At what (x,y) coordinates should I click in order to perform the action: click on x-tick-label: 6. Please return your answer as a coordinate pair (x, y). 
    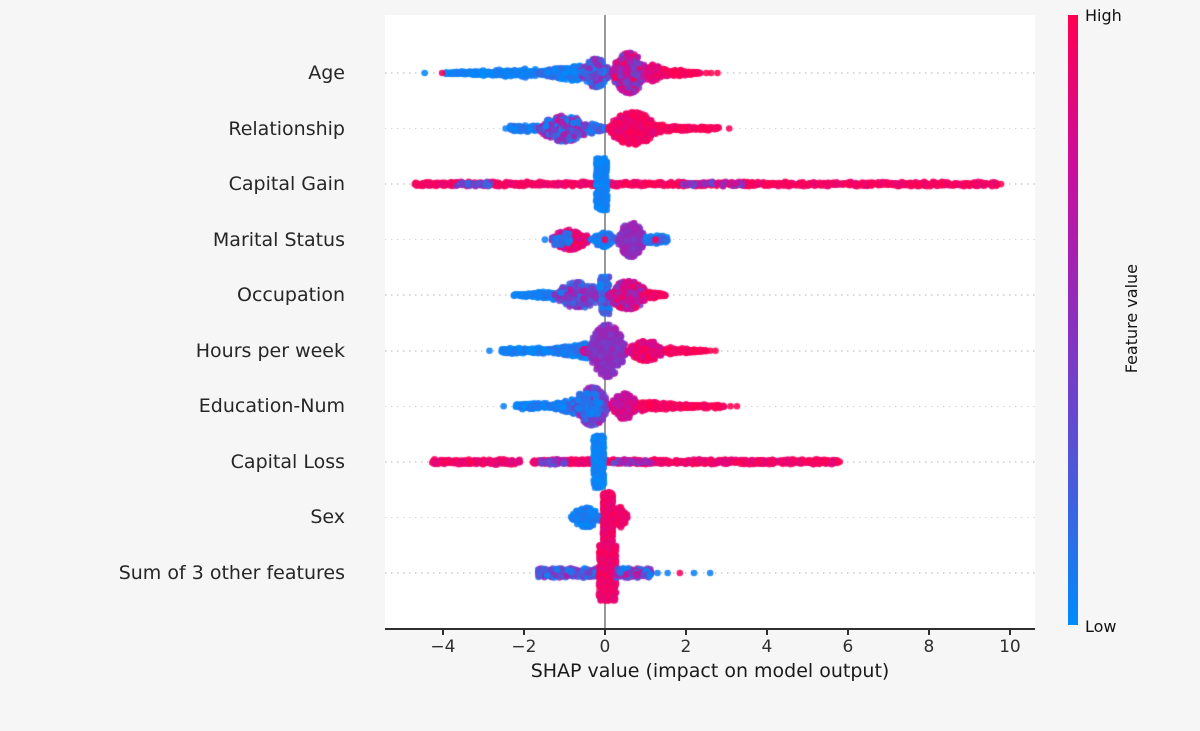
    Looking at the image, I should click on (848, 647).